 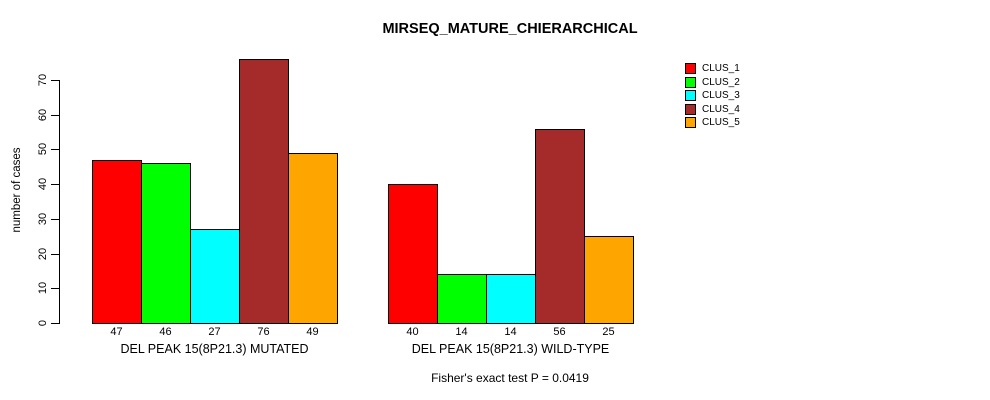 I want to click on group-label-1: DEL PEAK 15(8P21.3) MUTATED, so click(x=214, y=349).